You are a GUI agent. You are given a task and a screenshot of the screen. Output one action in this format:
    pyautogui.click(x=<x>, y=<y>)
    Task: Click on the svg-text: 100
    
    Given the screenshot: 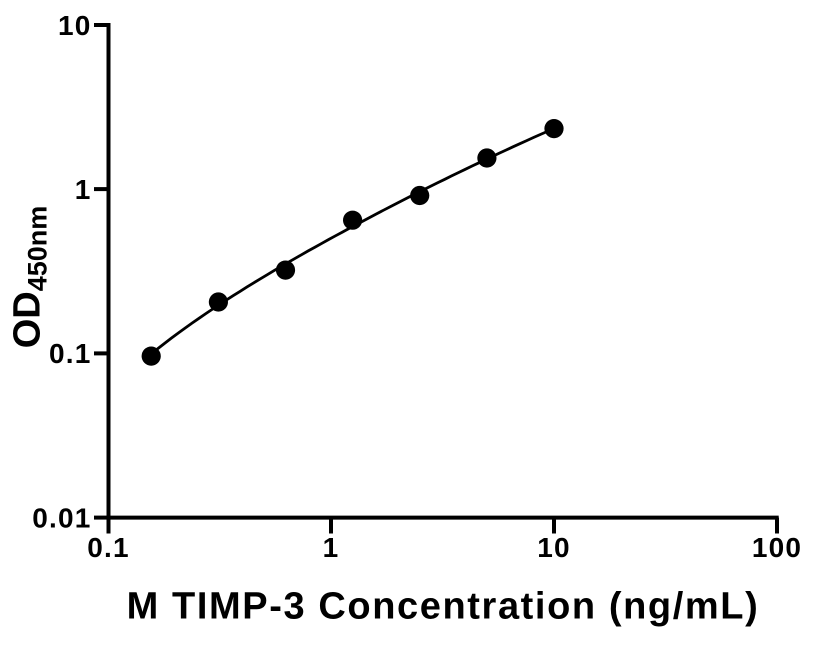 What is the action you would take?
    pyautogui.click(x=777, y=547)
    